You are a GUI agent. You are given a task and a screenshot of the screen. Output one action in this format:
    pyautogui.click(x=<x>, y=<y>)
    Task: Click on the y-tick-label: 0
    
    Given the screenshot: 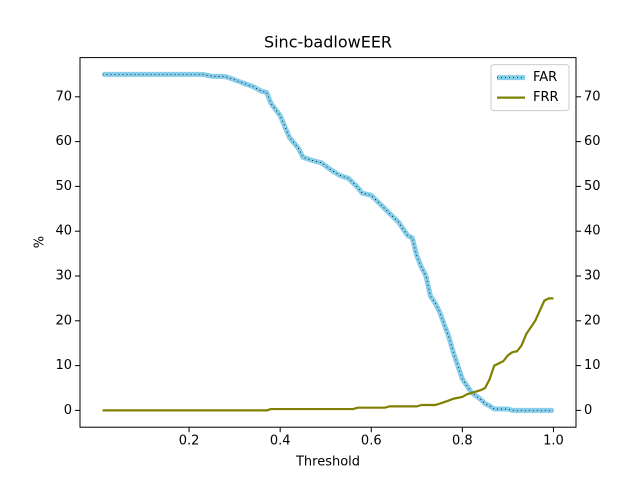 What is the action you would take?
    pyautogui.click(x=68, y=410)
    